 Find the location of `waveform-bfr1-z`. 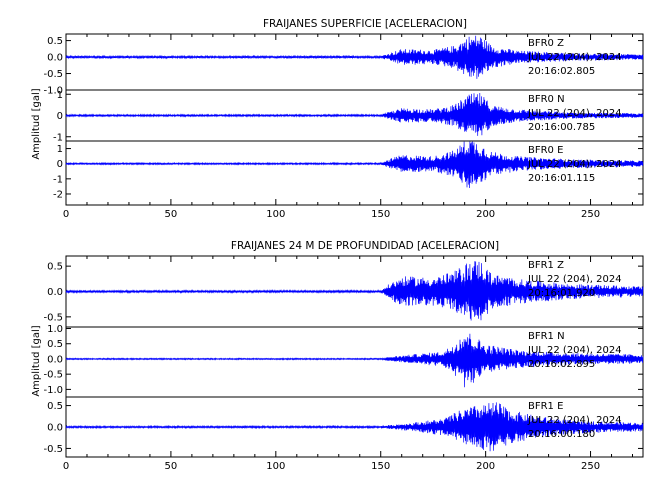

waveform-bfr1-z is located at coordinates (354, 291).